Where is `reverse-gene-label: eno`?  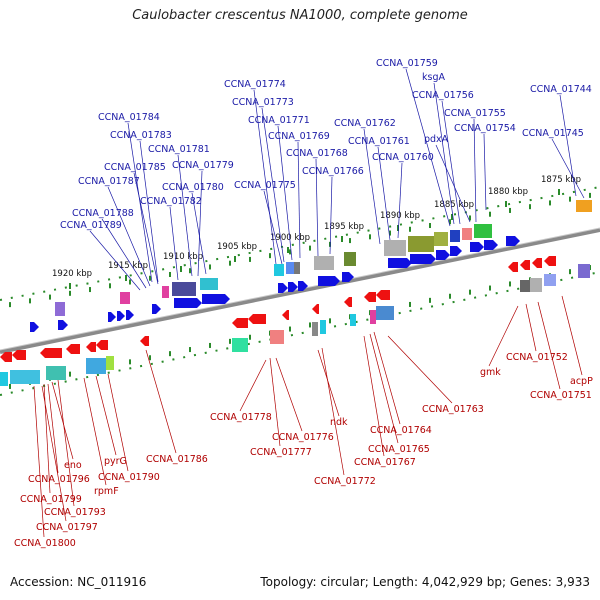
reverse-gene-label: eno is located at coordinates (73, 465).